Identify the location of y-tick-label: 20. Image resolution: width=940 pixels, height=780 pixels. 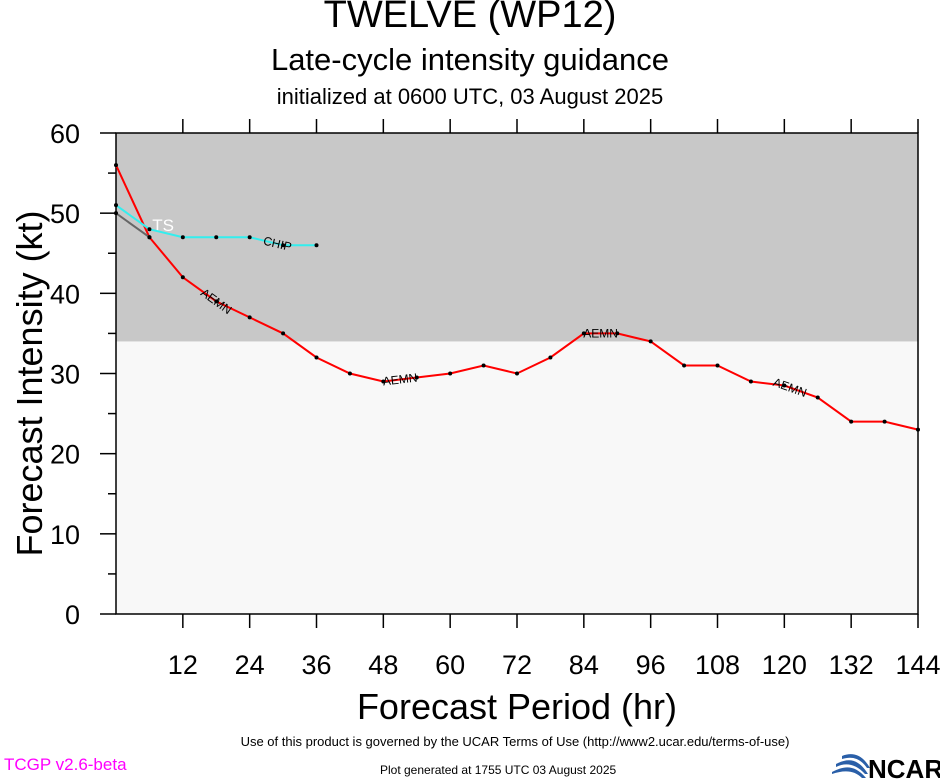
(65, 455).